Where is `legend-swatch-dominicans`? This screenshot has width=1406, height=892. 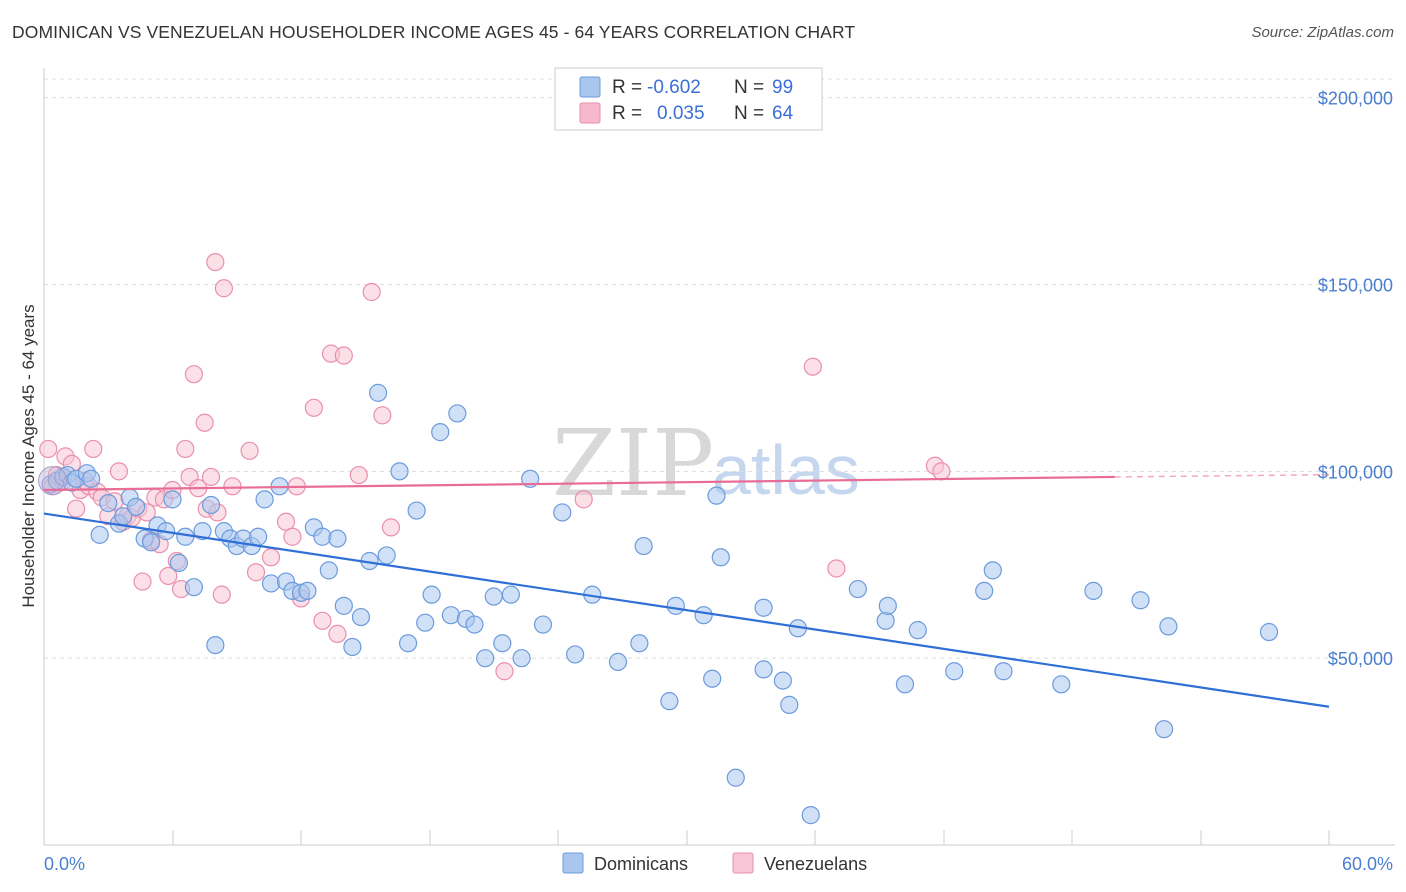
legend-swatch-dominicans is located at coordinates (590, 87).